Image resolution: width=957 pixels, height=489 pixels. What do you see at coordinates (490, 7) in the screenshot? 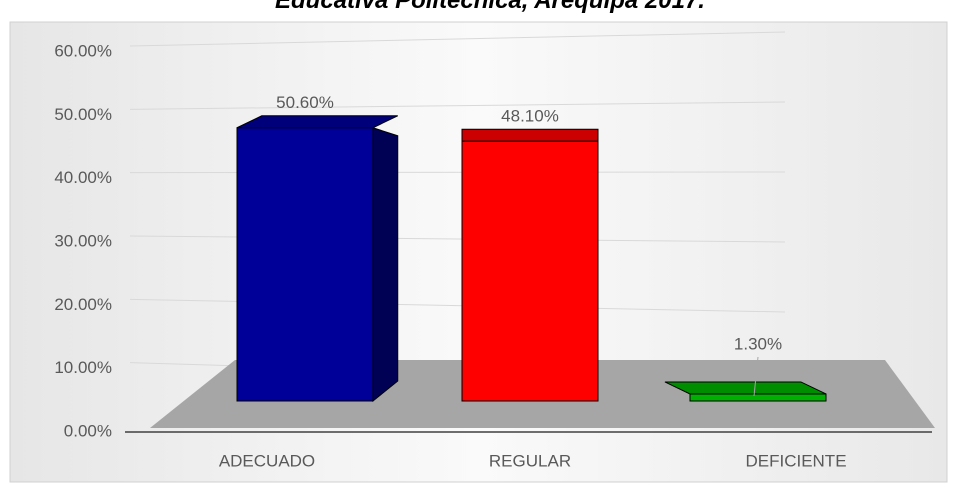
I see `chart-title: Educativa Politécnica, Arequipa 2017.` at bounding box center [490, 7].